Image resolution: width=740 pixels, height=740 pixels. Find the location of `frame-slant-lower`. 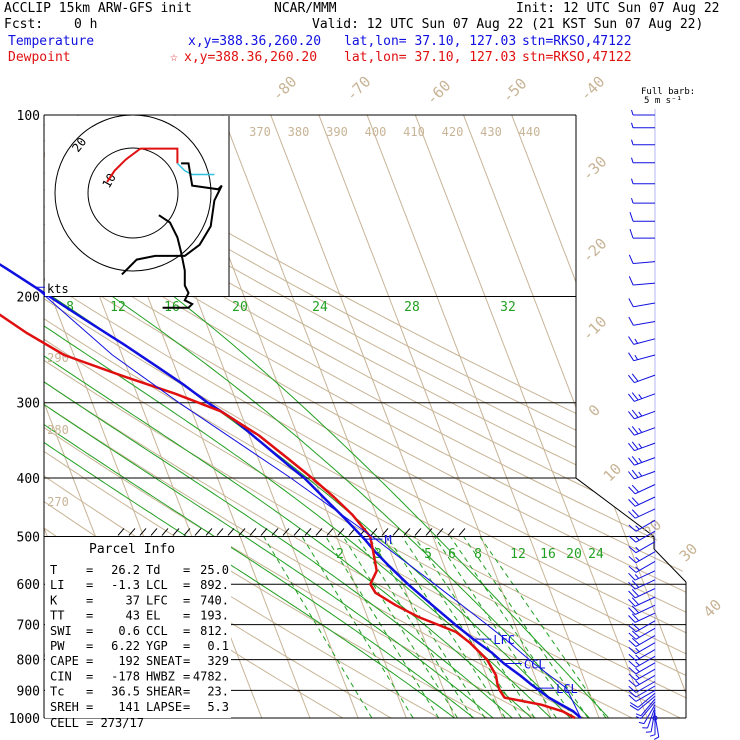

frame-slant-lower is located at coordinates (670, 565).